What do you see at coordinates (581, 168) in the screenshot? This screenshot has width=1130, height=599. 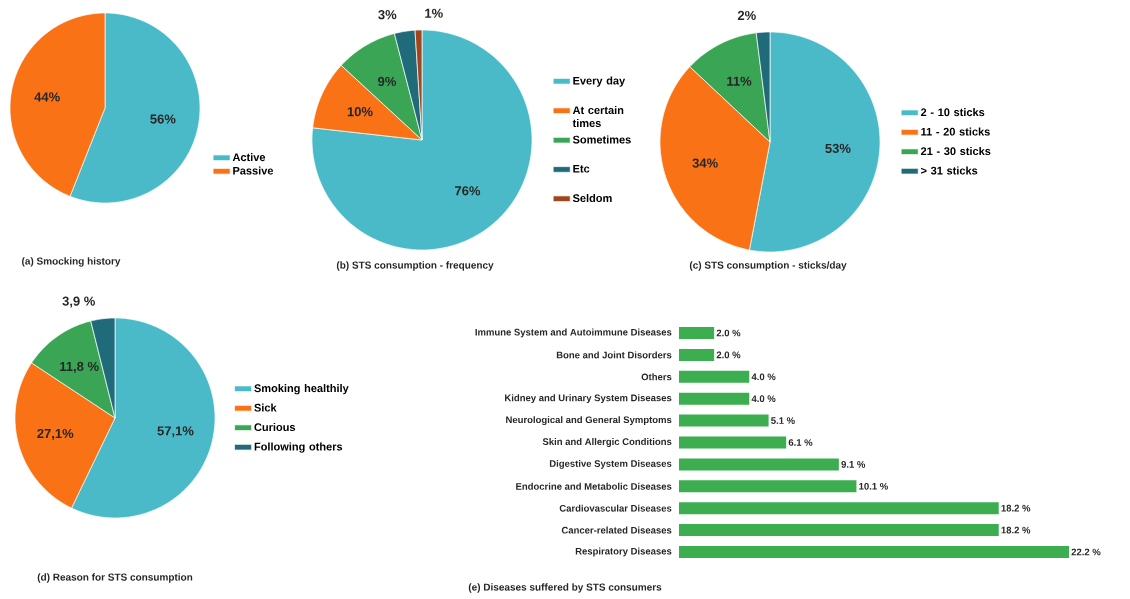 I see `legend-label: Etc` at bounding box center [581, 168].